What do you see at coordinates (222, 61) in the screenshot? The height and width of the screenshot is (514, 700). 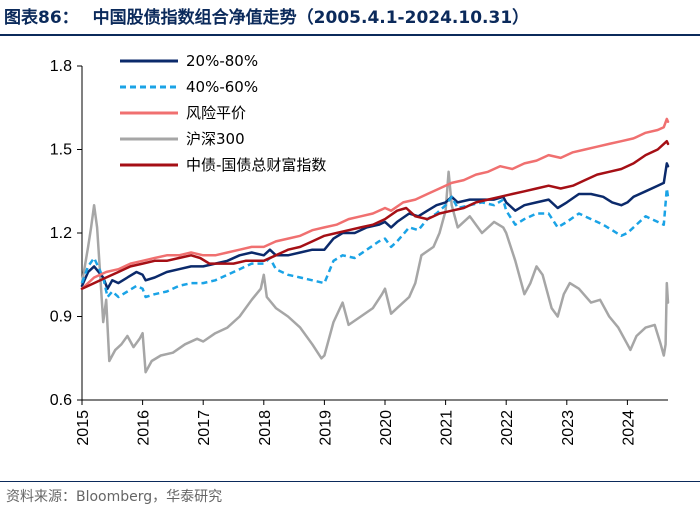 I see `legend-label: 20%-80%` at bounding box center [222, 61].